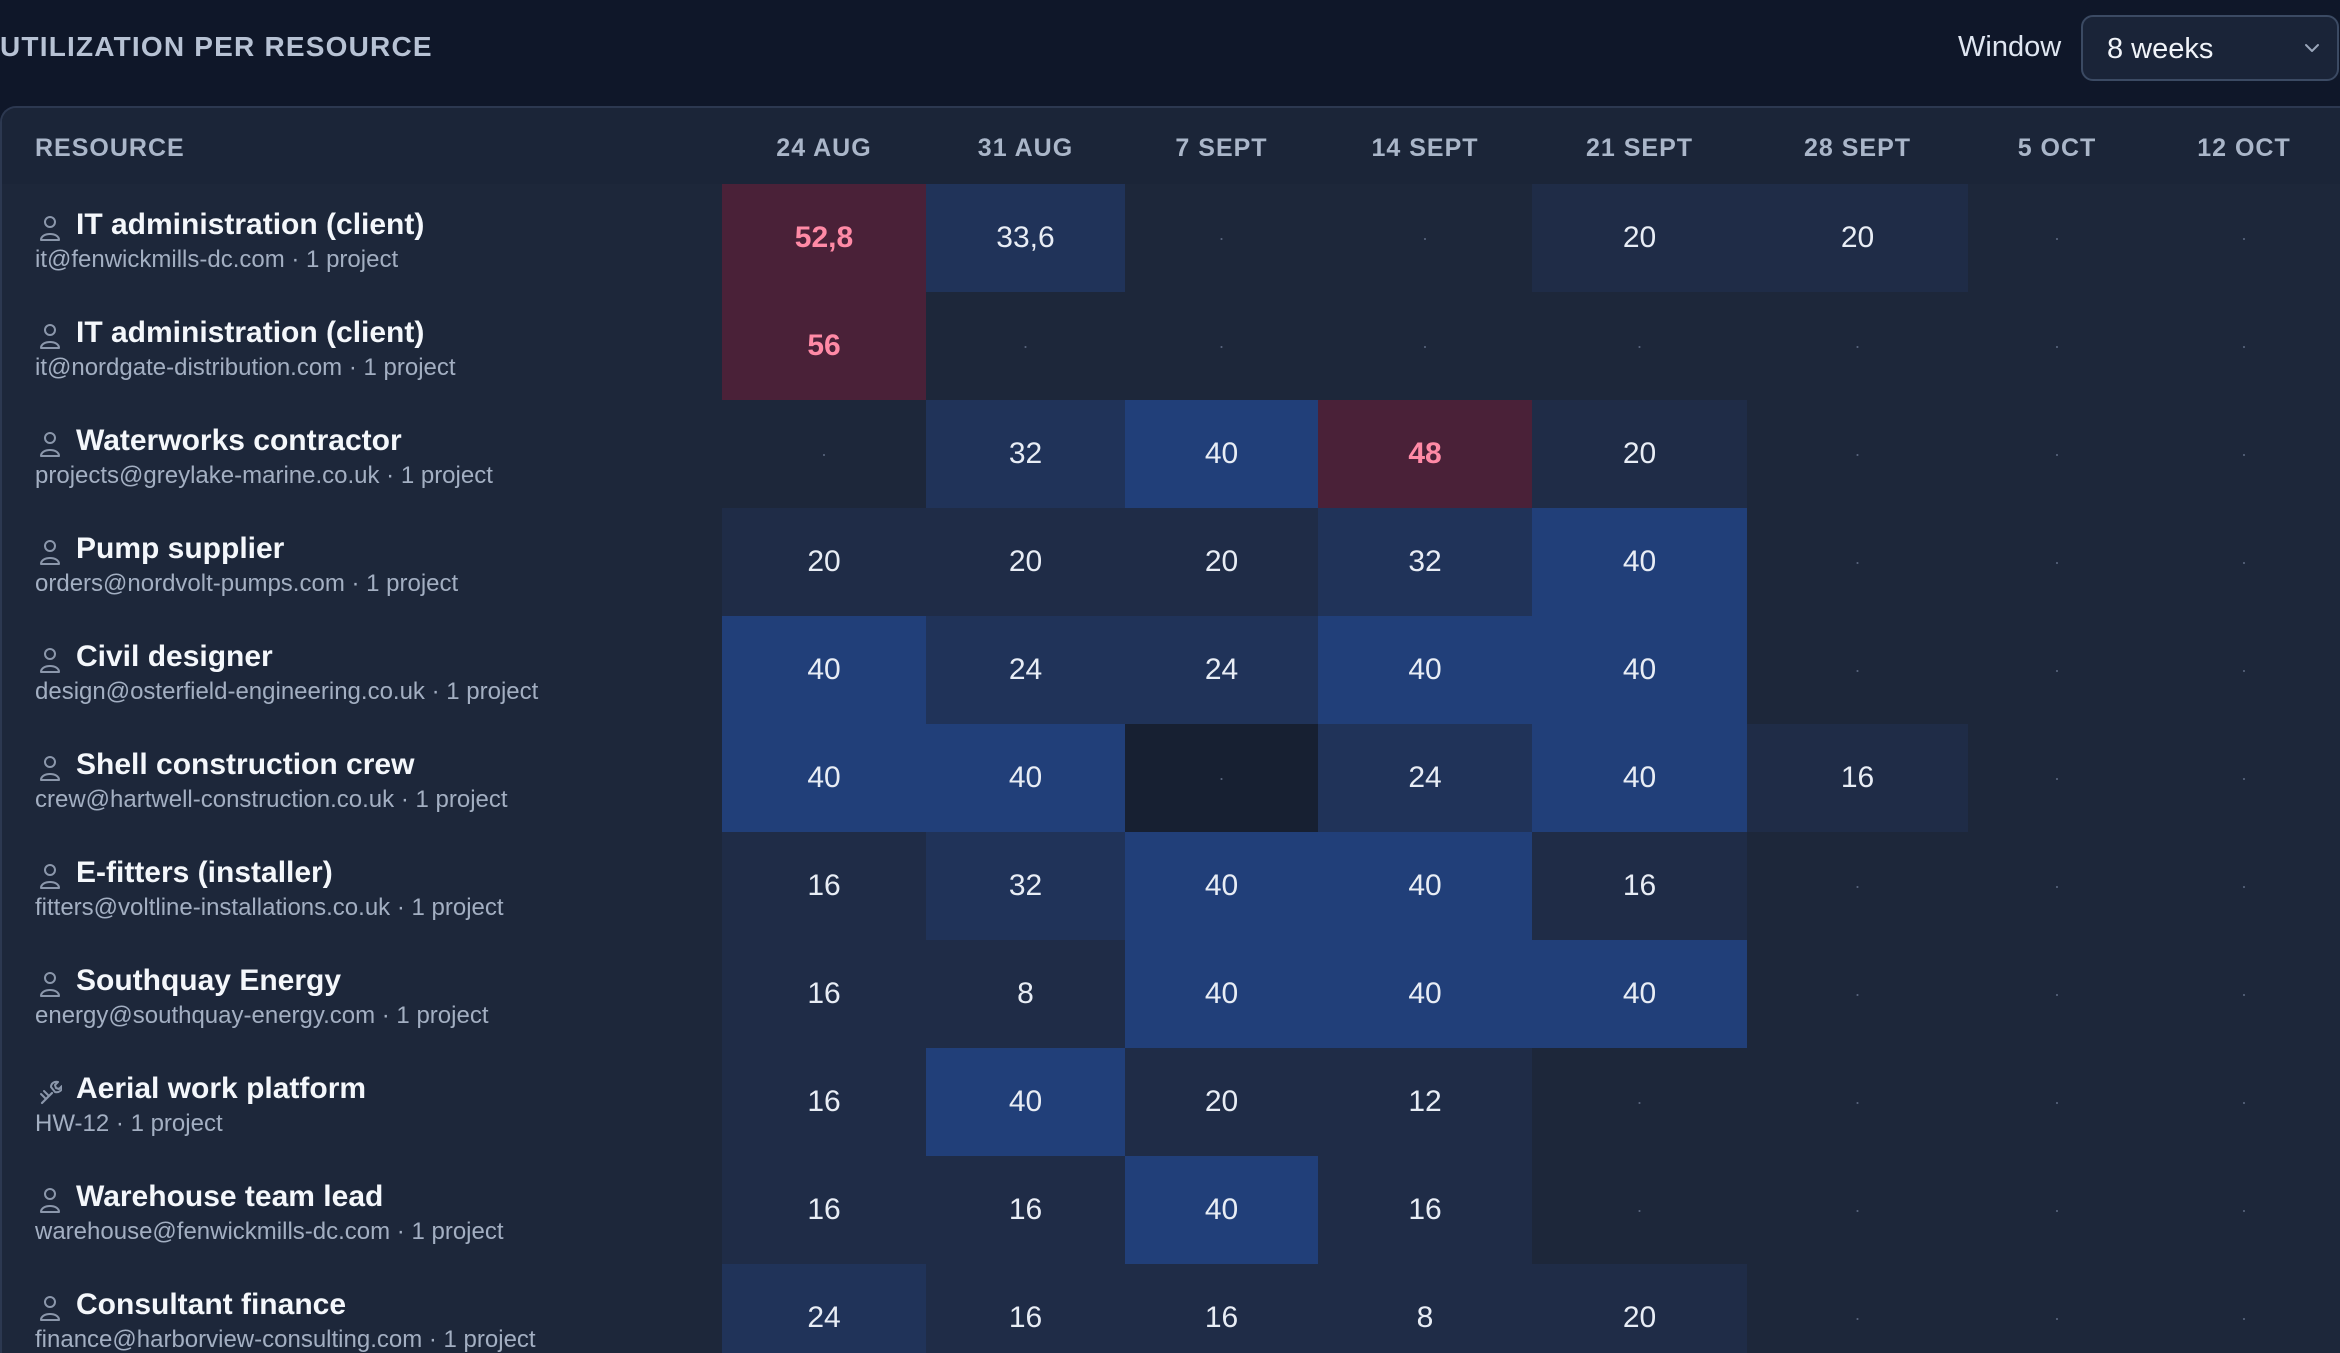 This screenshot has width=2340, height=1353. Describe the element at coordinates (1425, 1102) in the screenshot. I see `utilization-cell: 12` at that location.